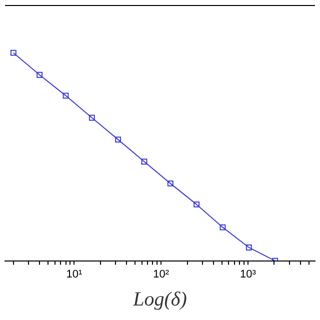  I want to click on x-tick-label: 10², so click(161, 274).